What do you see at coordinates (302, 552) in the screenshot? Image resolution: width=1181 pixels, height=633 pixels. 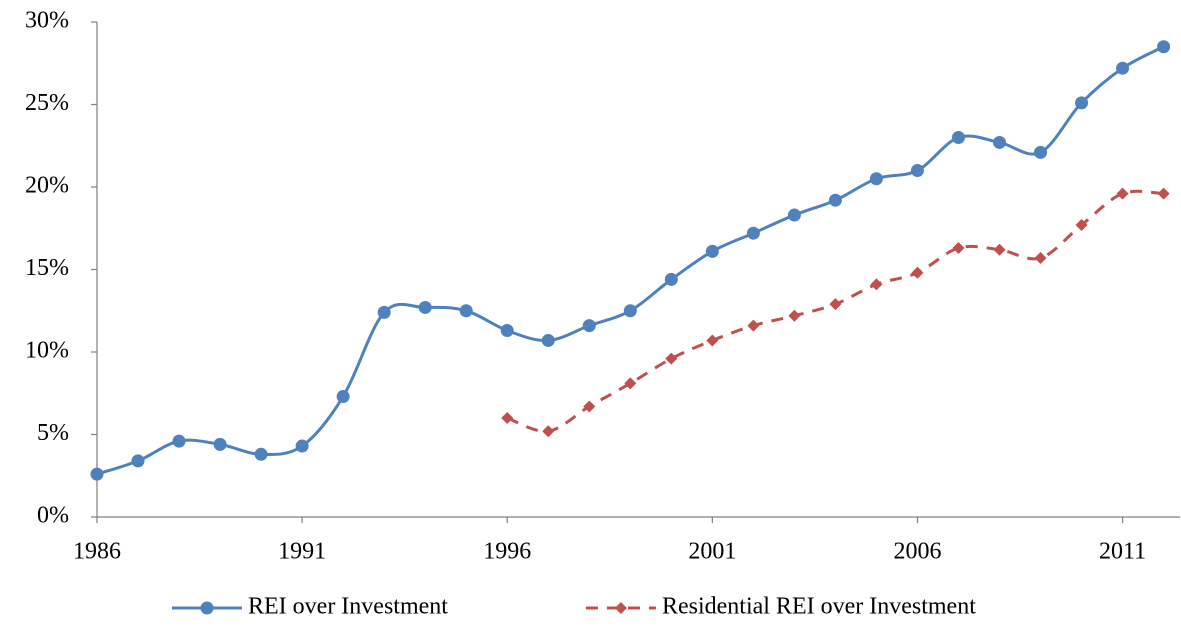 I see `x-tick-label: 1991` at bounding box center [302, 552].